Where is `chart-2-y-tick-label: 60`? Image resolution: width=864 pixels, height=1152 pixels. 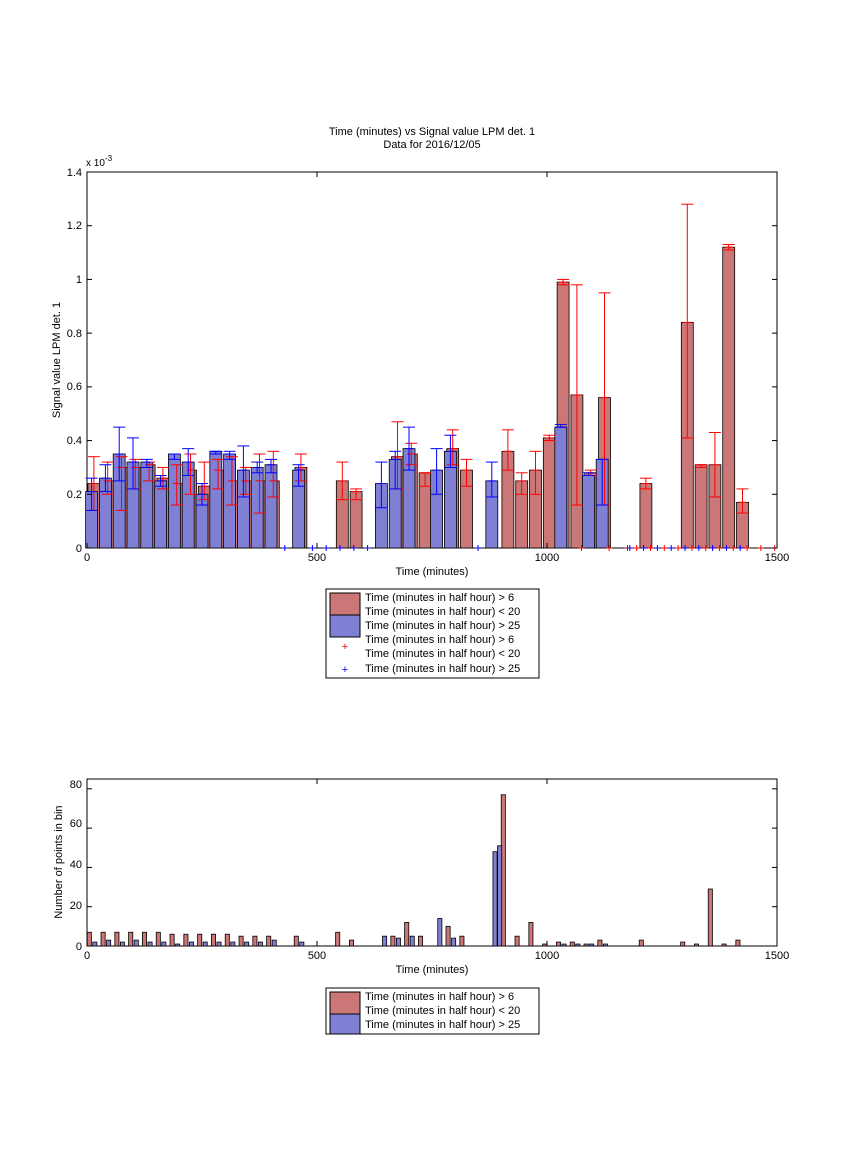
chart-2-y-tick-label: 60 is located at coordinates (76, 824).